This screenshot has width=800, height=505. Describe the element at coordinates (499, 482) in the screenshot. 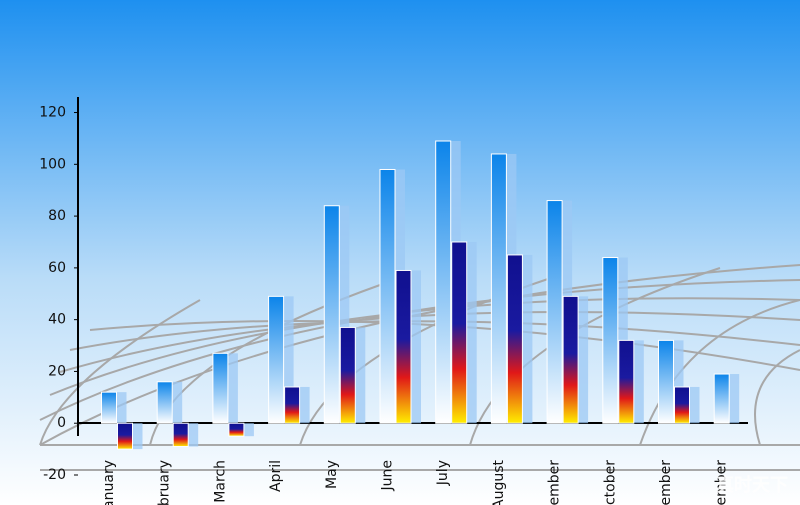

I see `x-tick-label: August` at that location.